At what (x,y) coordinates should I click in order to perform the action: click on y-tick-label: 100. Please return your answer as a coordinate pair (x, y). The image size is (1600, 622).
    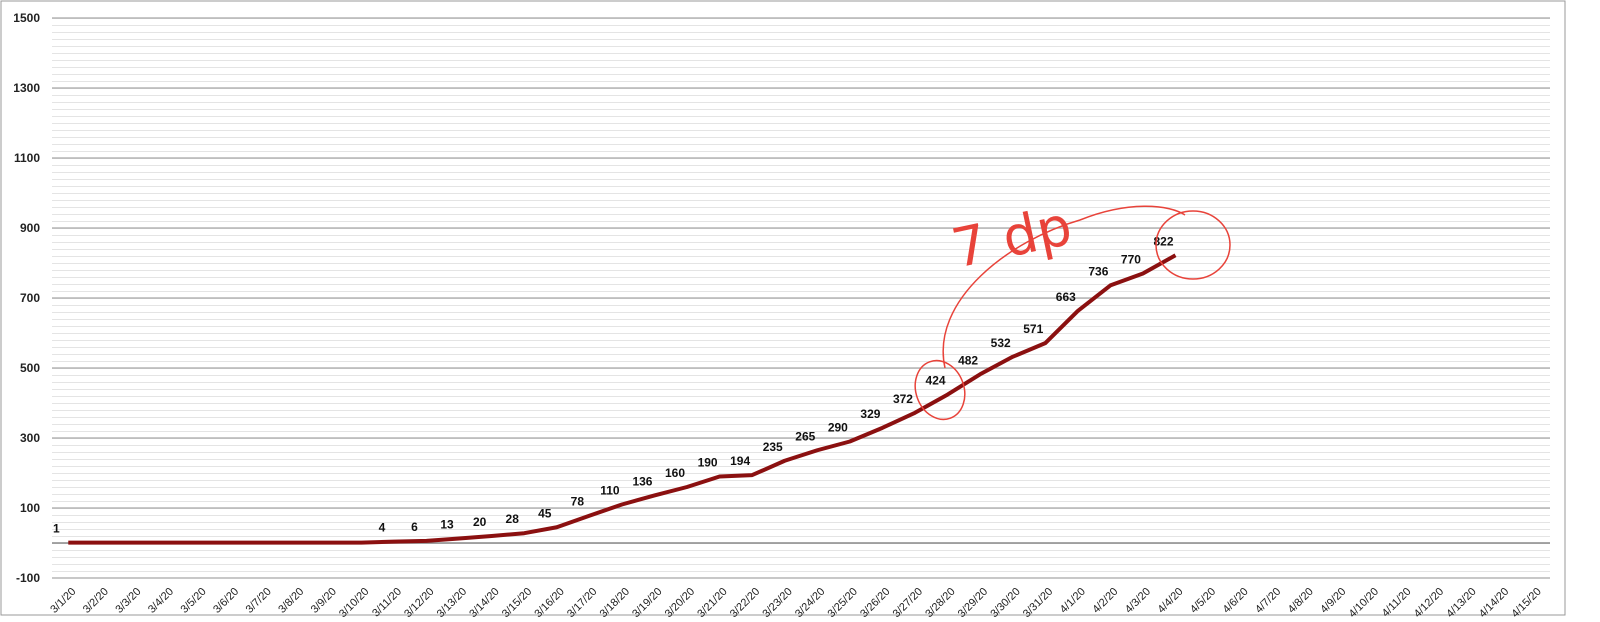
    Looking at the image, I should click on (30, 508).